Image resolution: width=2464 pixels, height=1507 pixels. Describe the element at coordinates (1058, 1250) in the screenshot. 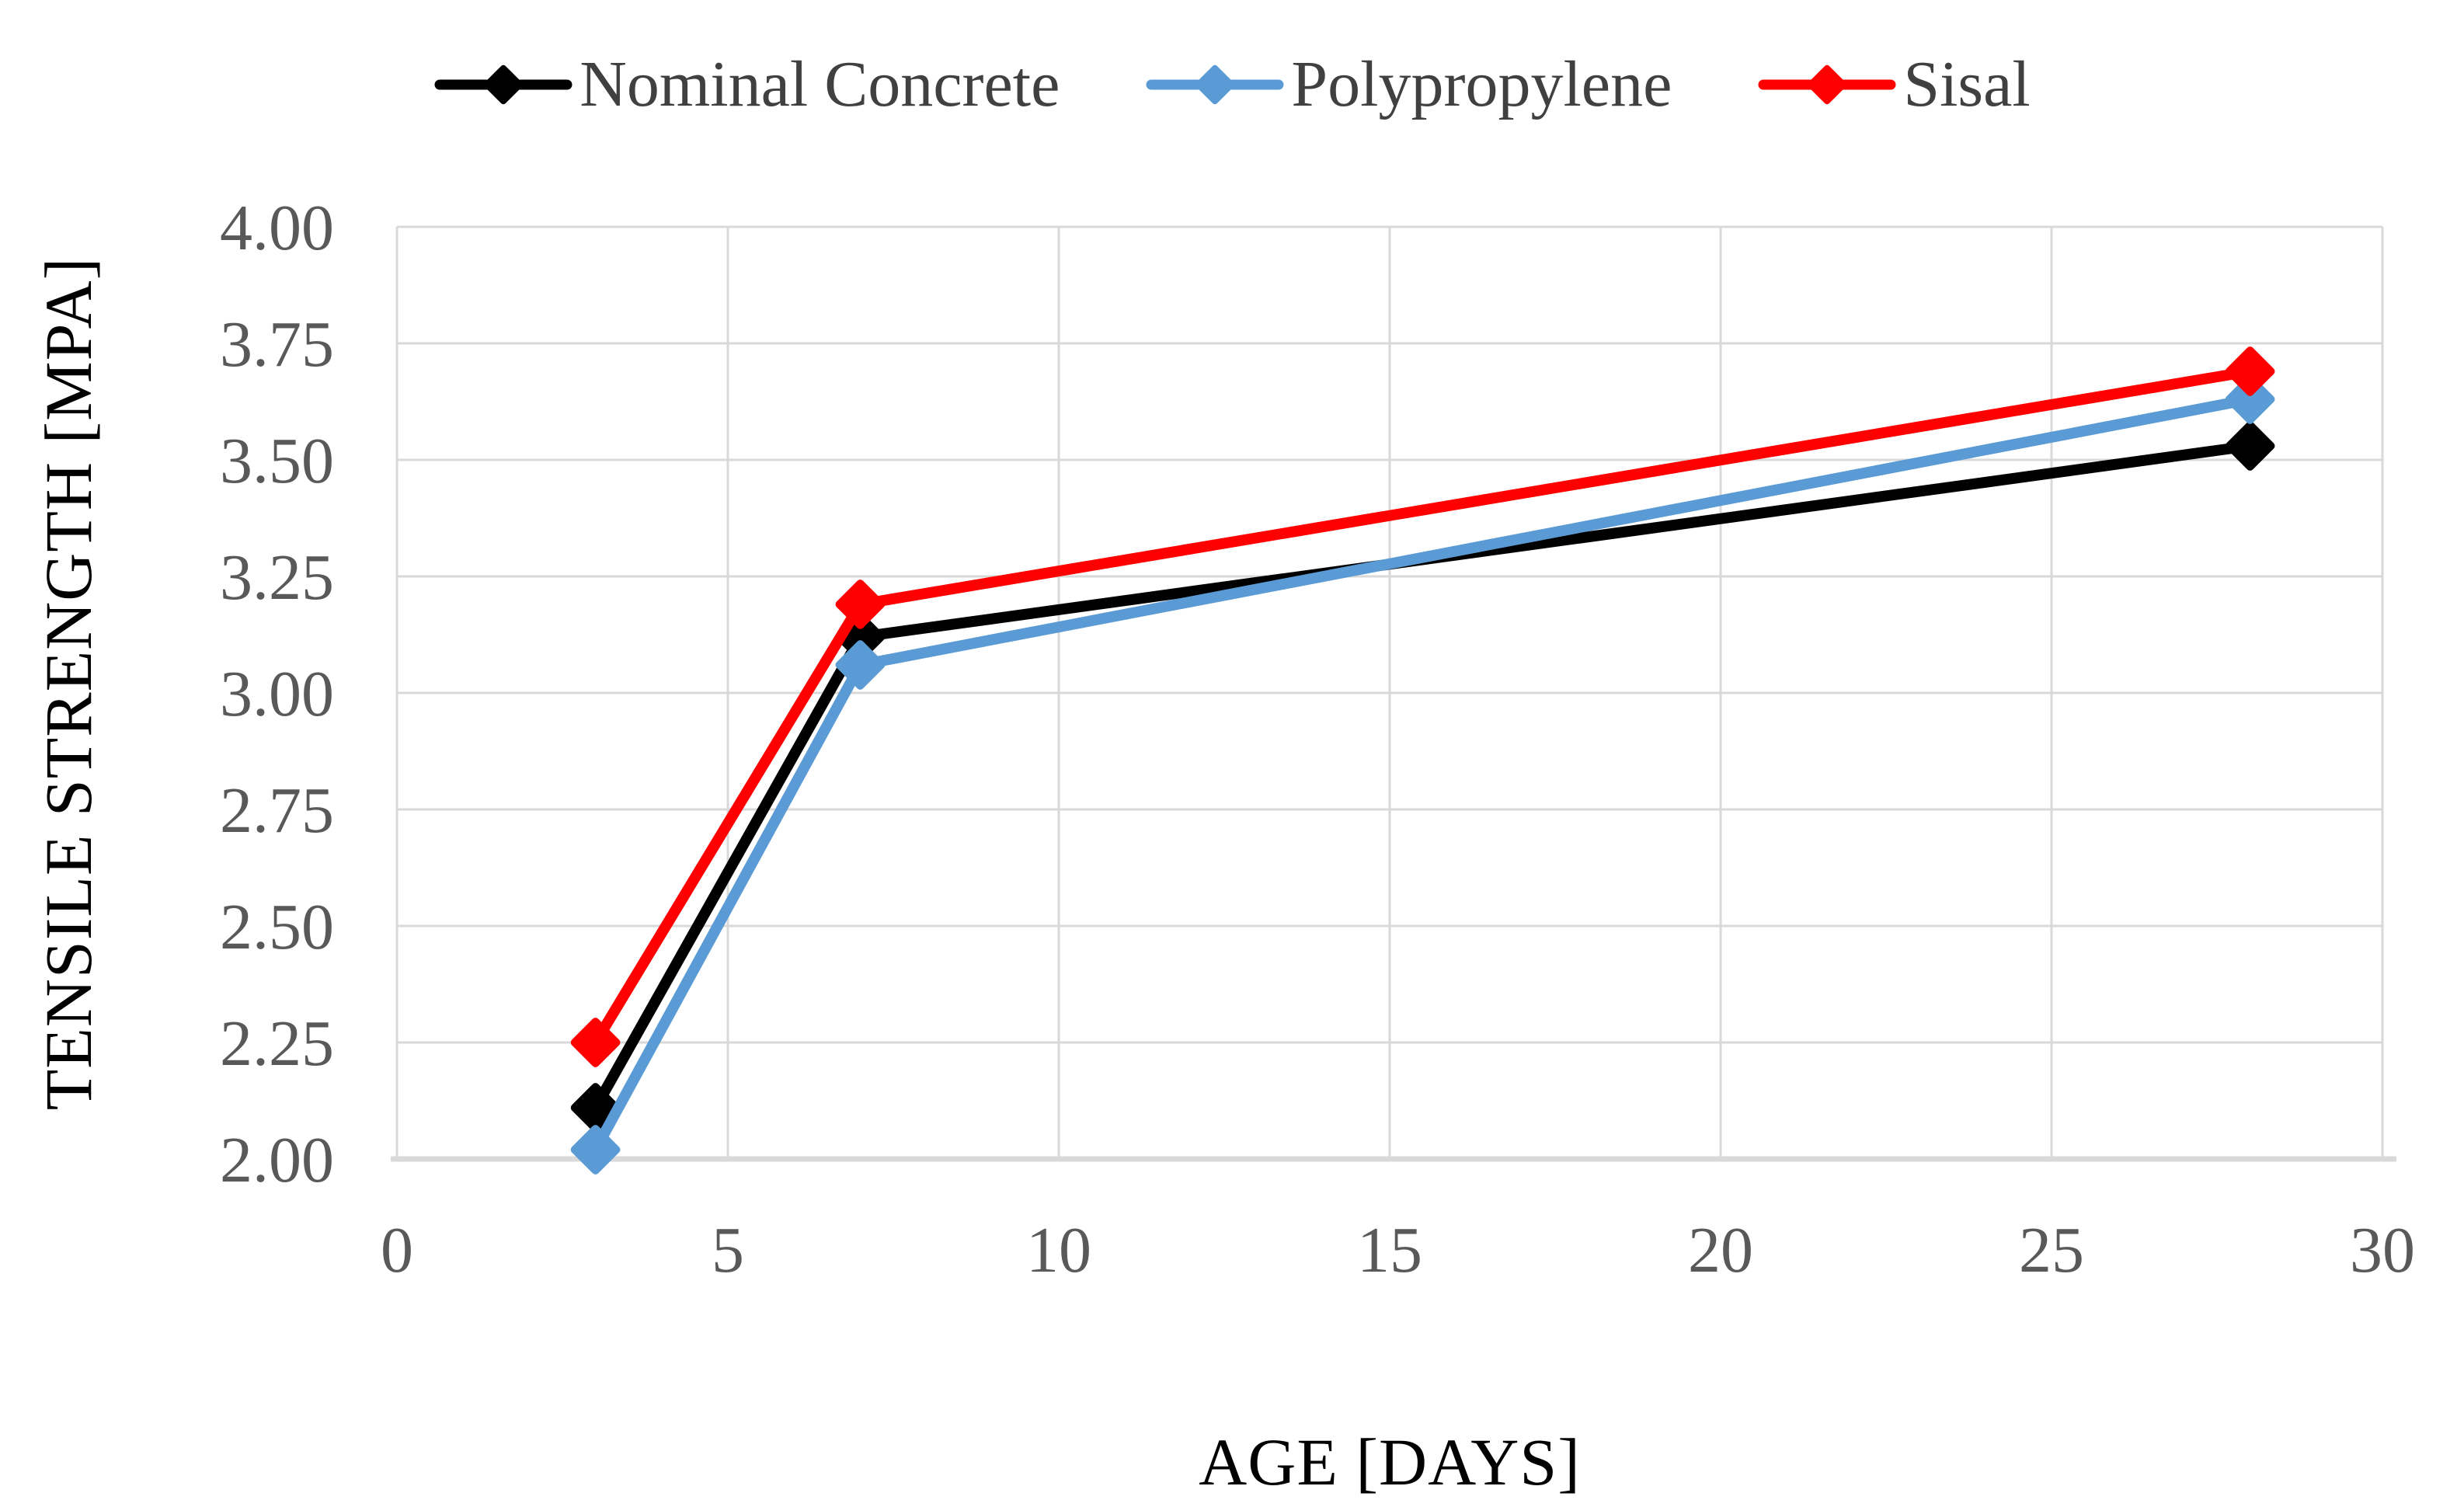

I see `x-tick-label: 10` at that location.